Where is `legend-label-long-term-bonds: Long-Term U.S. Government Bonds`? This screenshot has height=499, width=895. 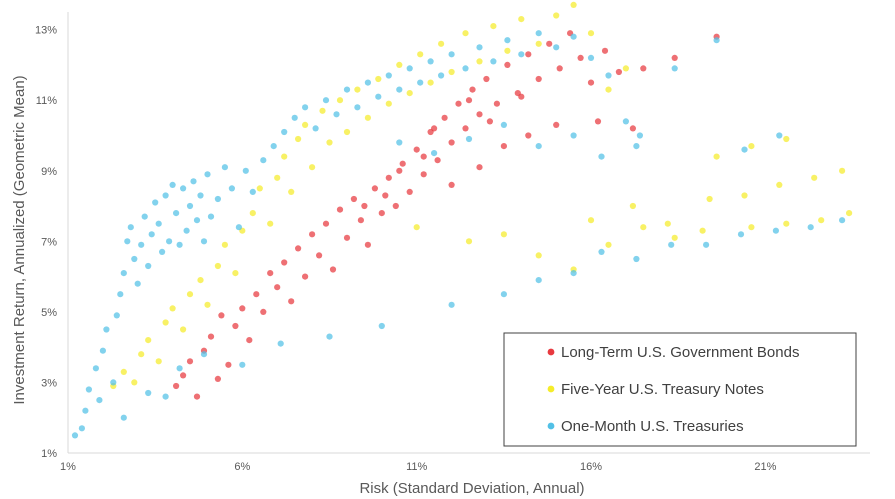 legend-label-long-term-bonds: Long-Term U.S. Government Bonds is located at coordinates (680, 352).